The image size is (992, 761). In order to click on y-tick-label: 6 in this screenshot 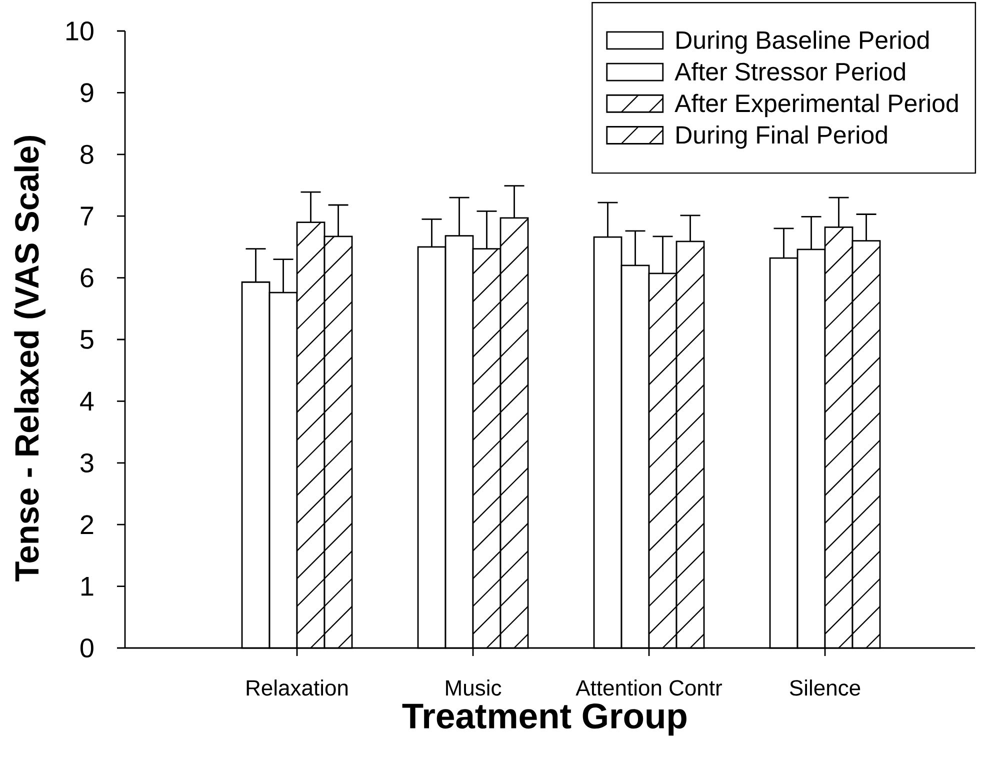, I will do `click(87, 278)`.